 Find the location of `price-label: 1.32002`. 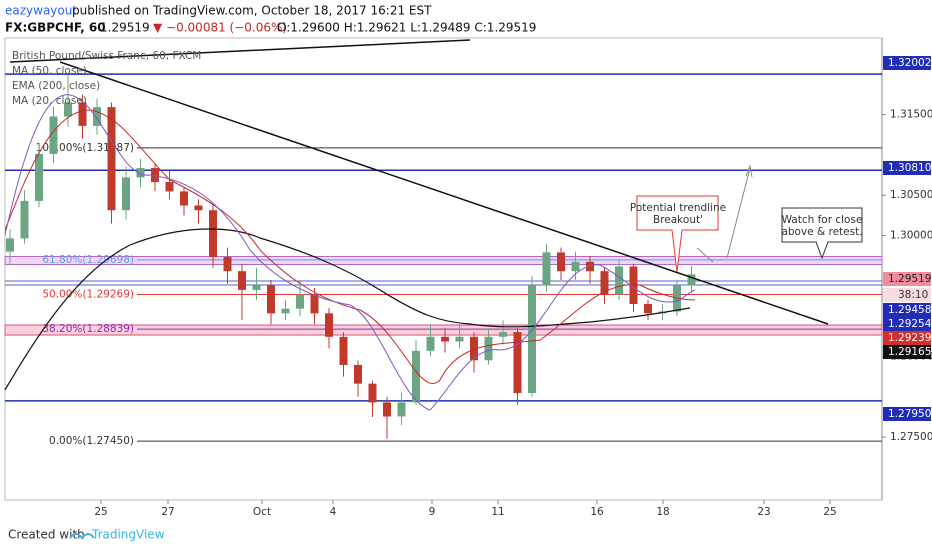

price-label: 1.32002 is located at coordinates (909, 63).